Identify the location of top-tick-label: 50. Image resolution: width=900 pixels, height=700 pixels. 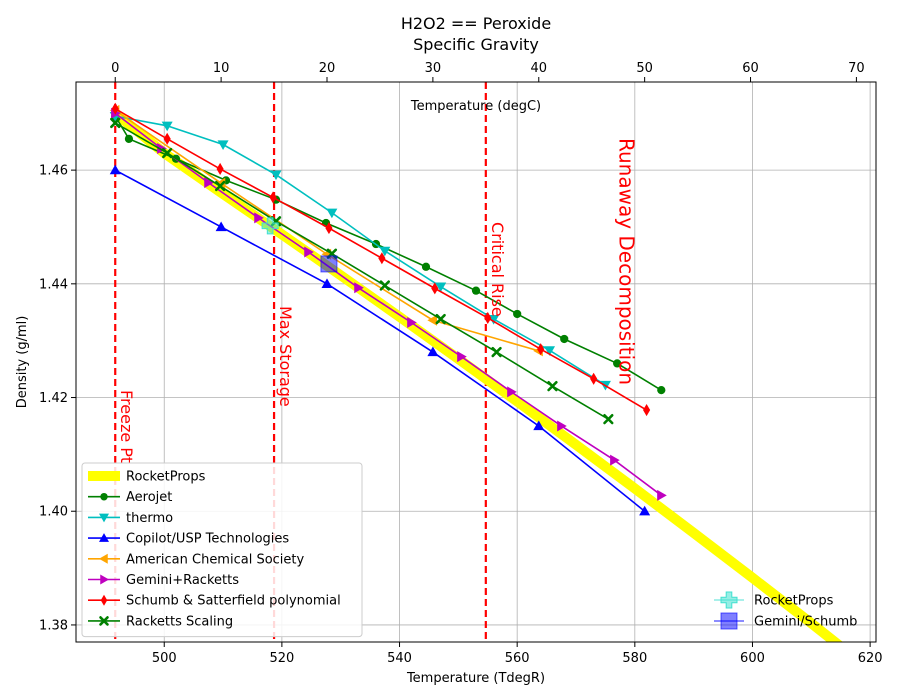
(644, 68).